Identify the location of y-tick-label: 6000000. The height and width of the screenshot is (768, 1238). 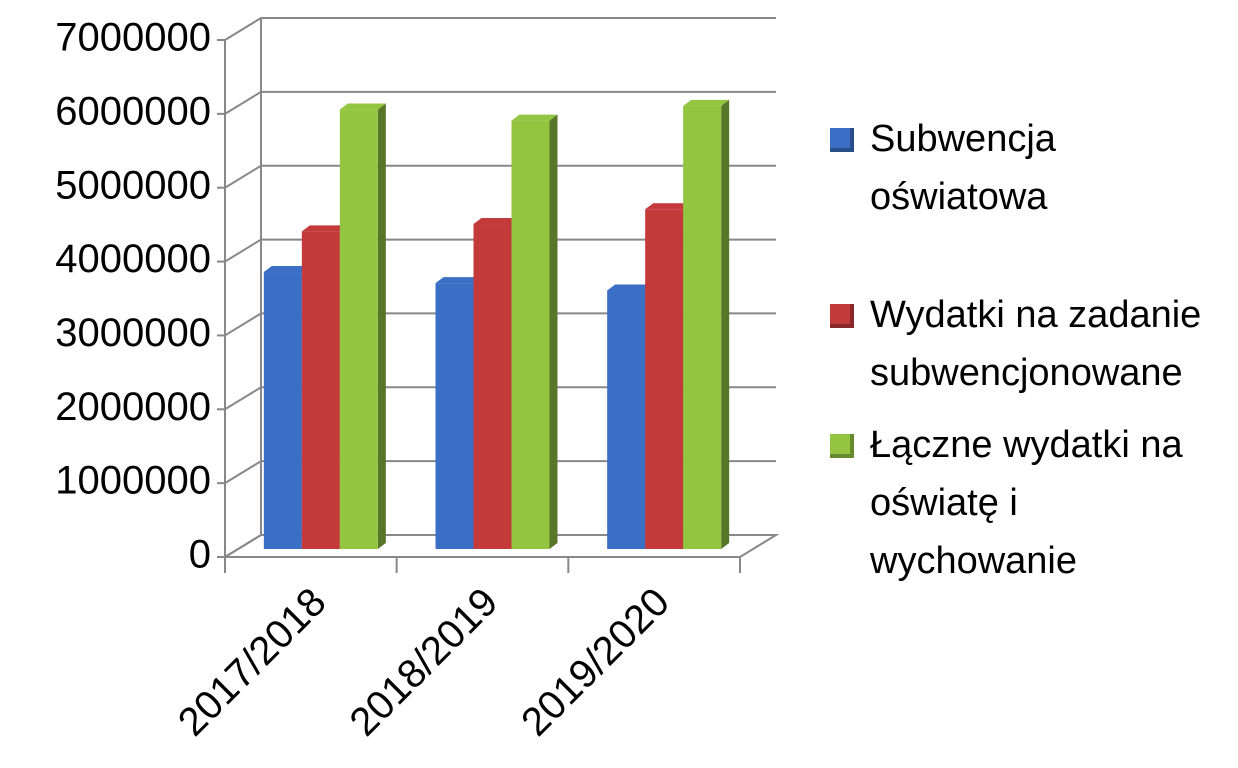
(133, 111).